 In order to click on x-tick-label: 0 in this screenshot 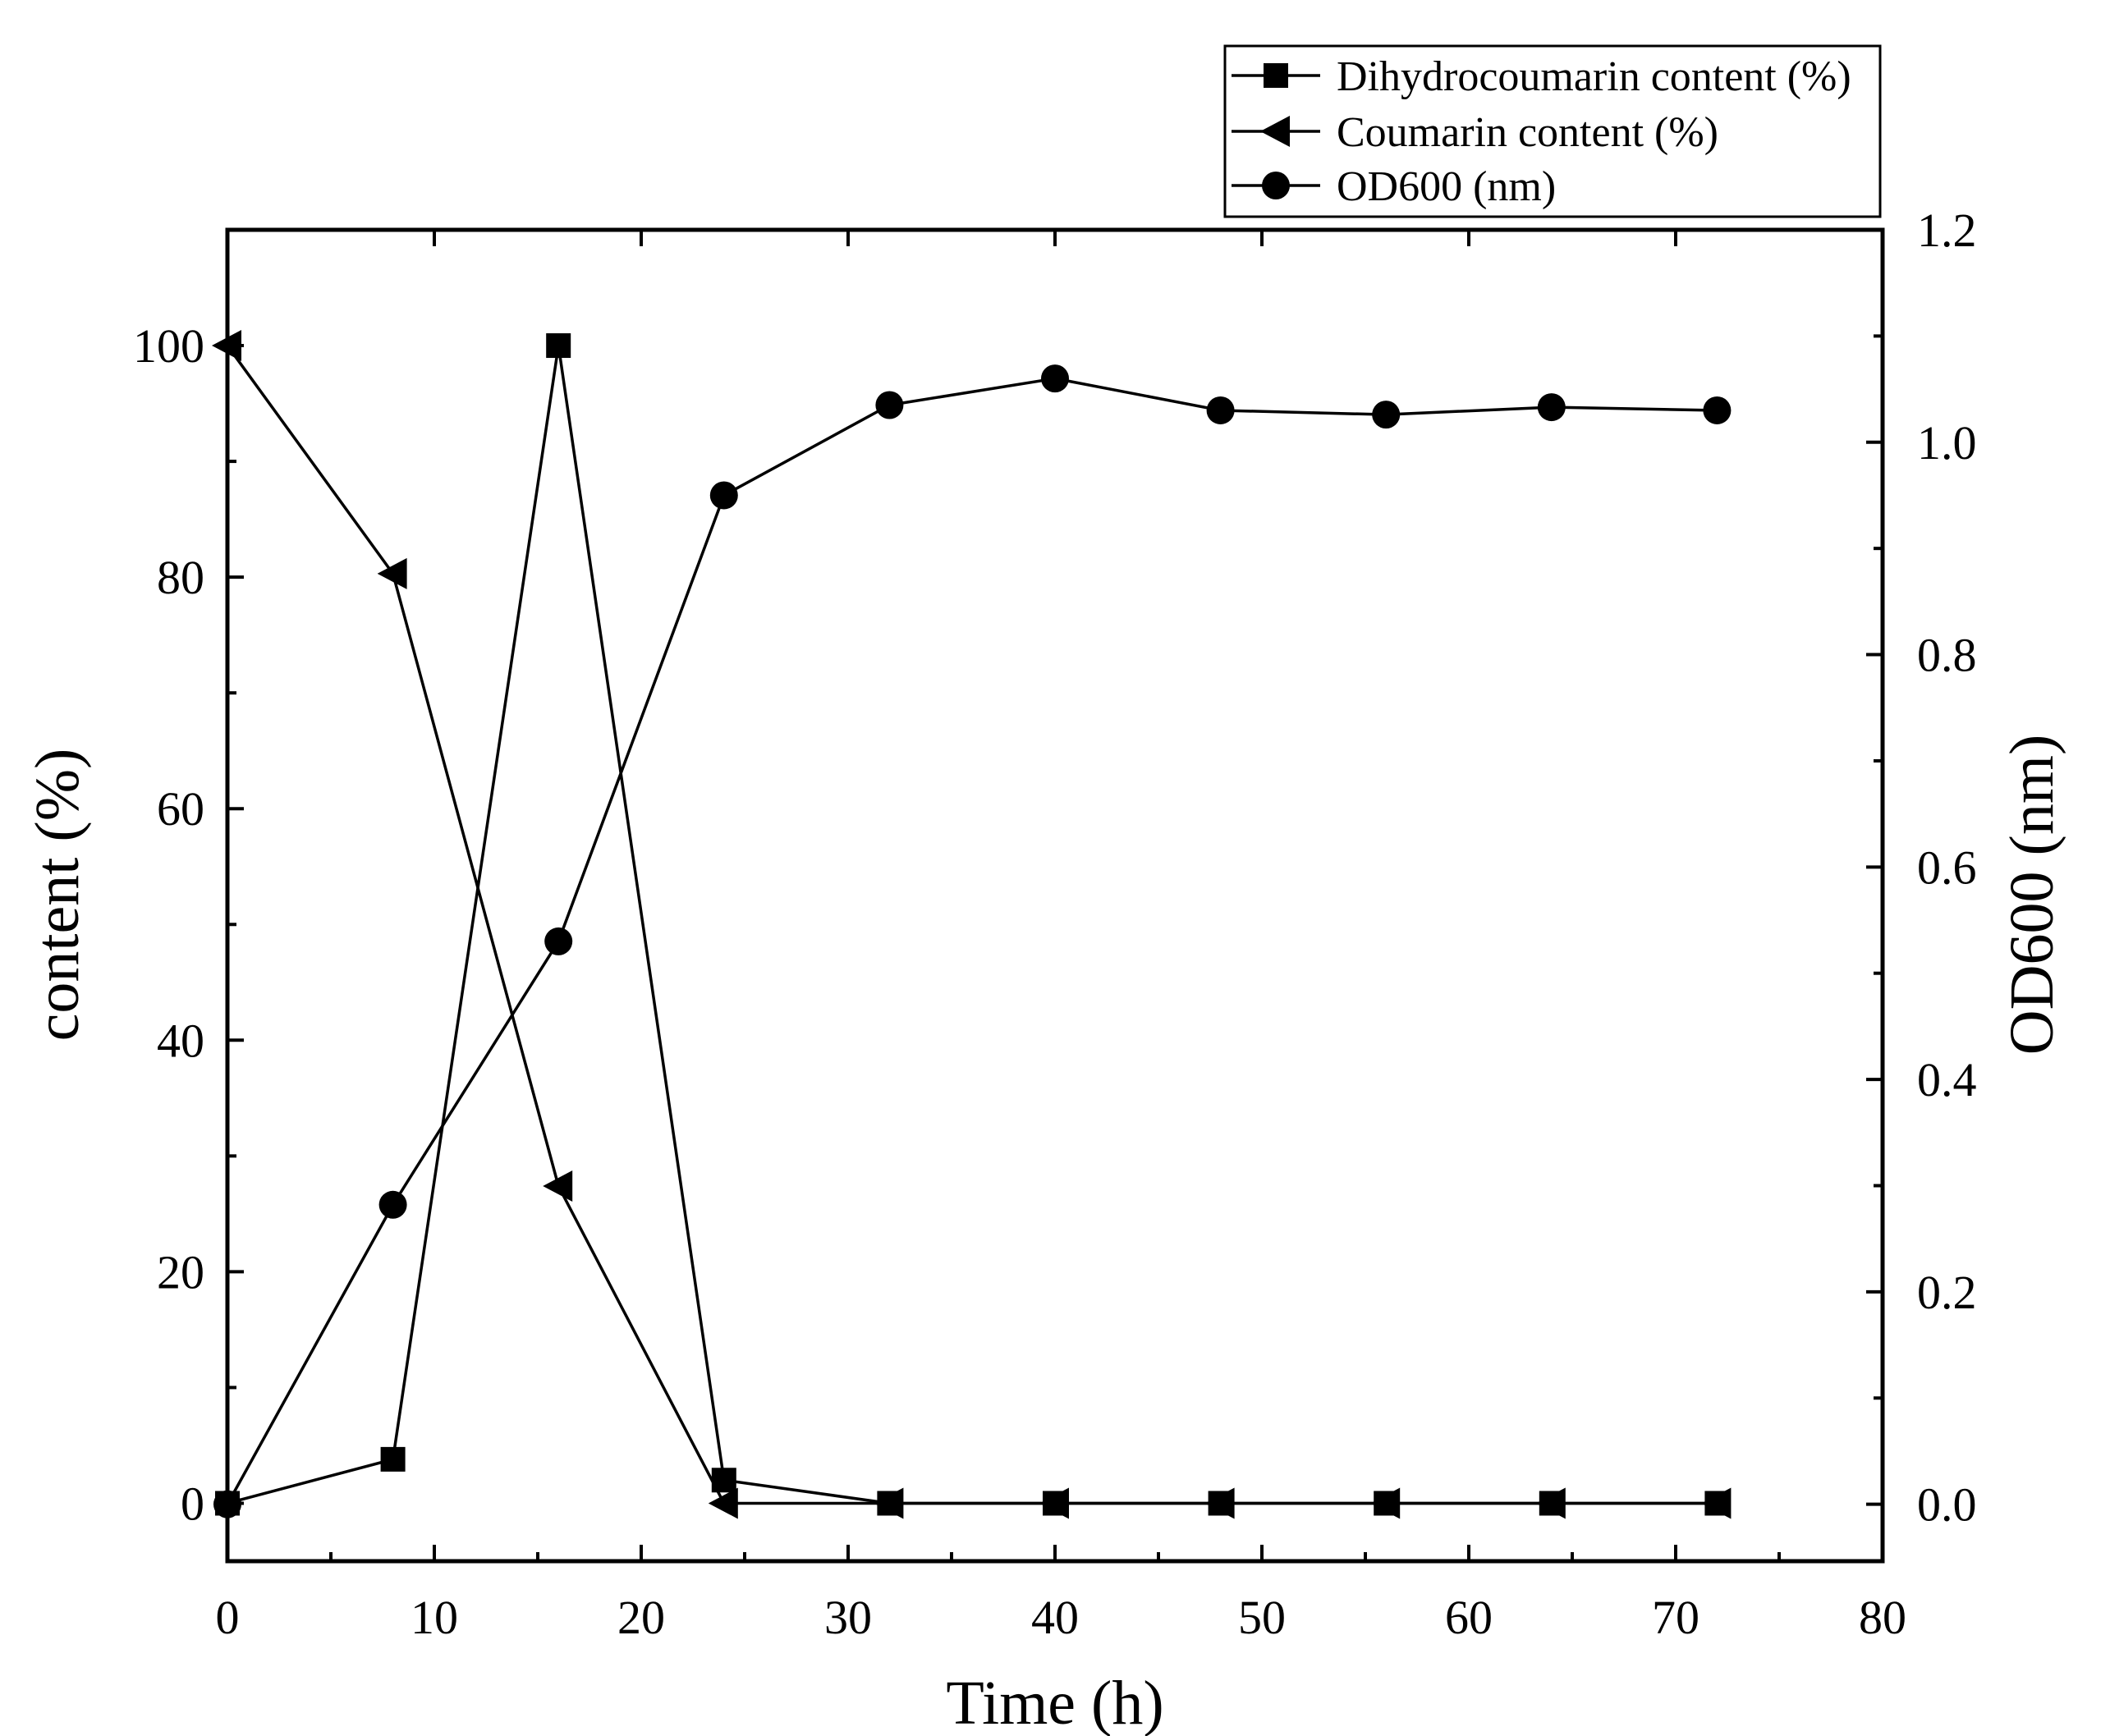, I will do `click(228, 1617)`.